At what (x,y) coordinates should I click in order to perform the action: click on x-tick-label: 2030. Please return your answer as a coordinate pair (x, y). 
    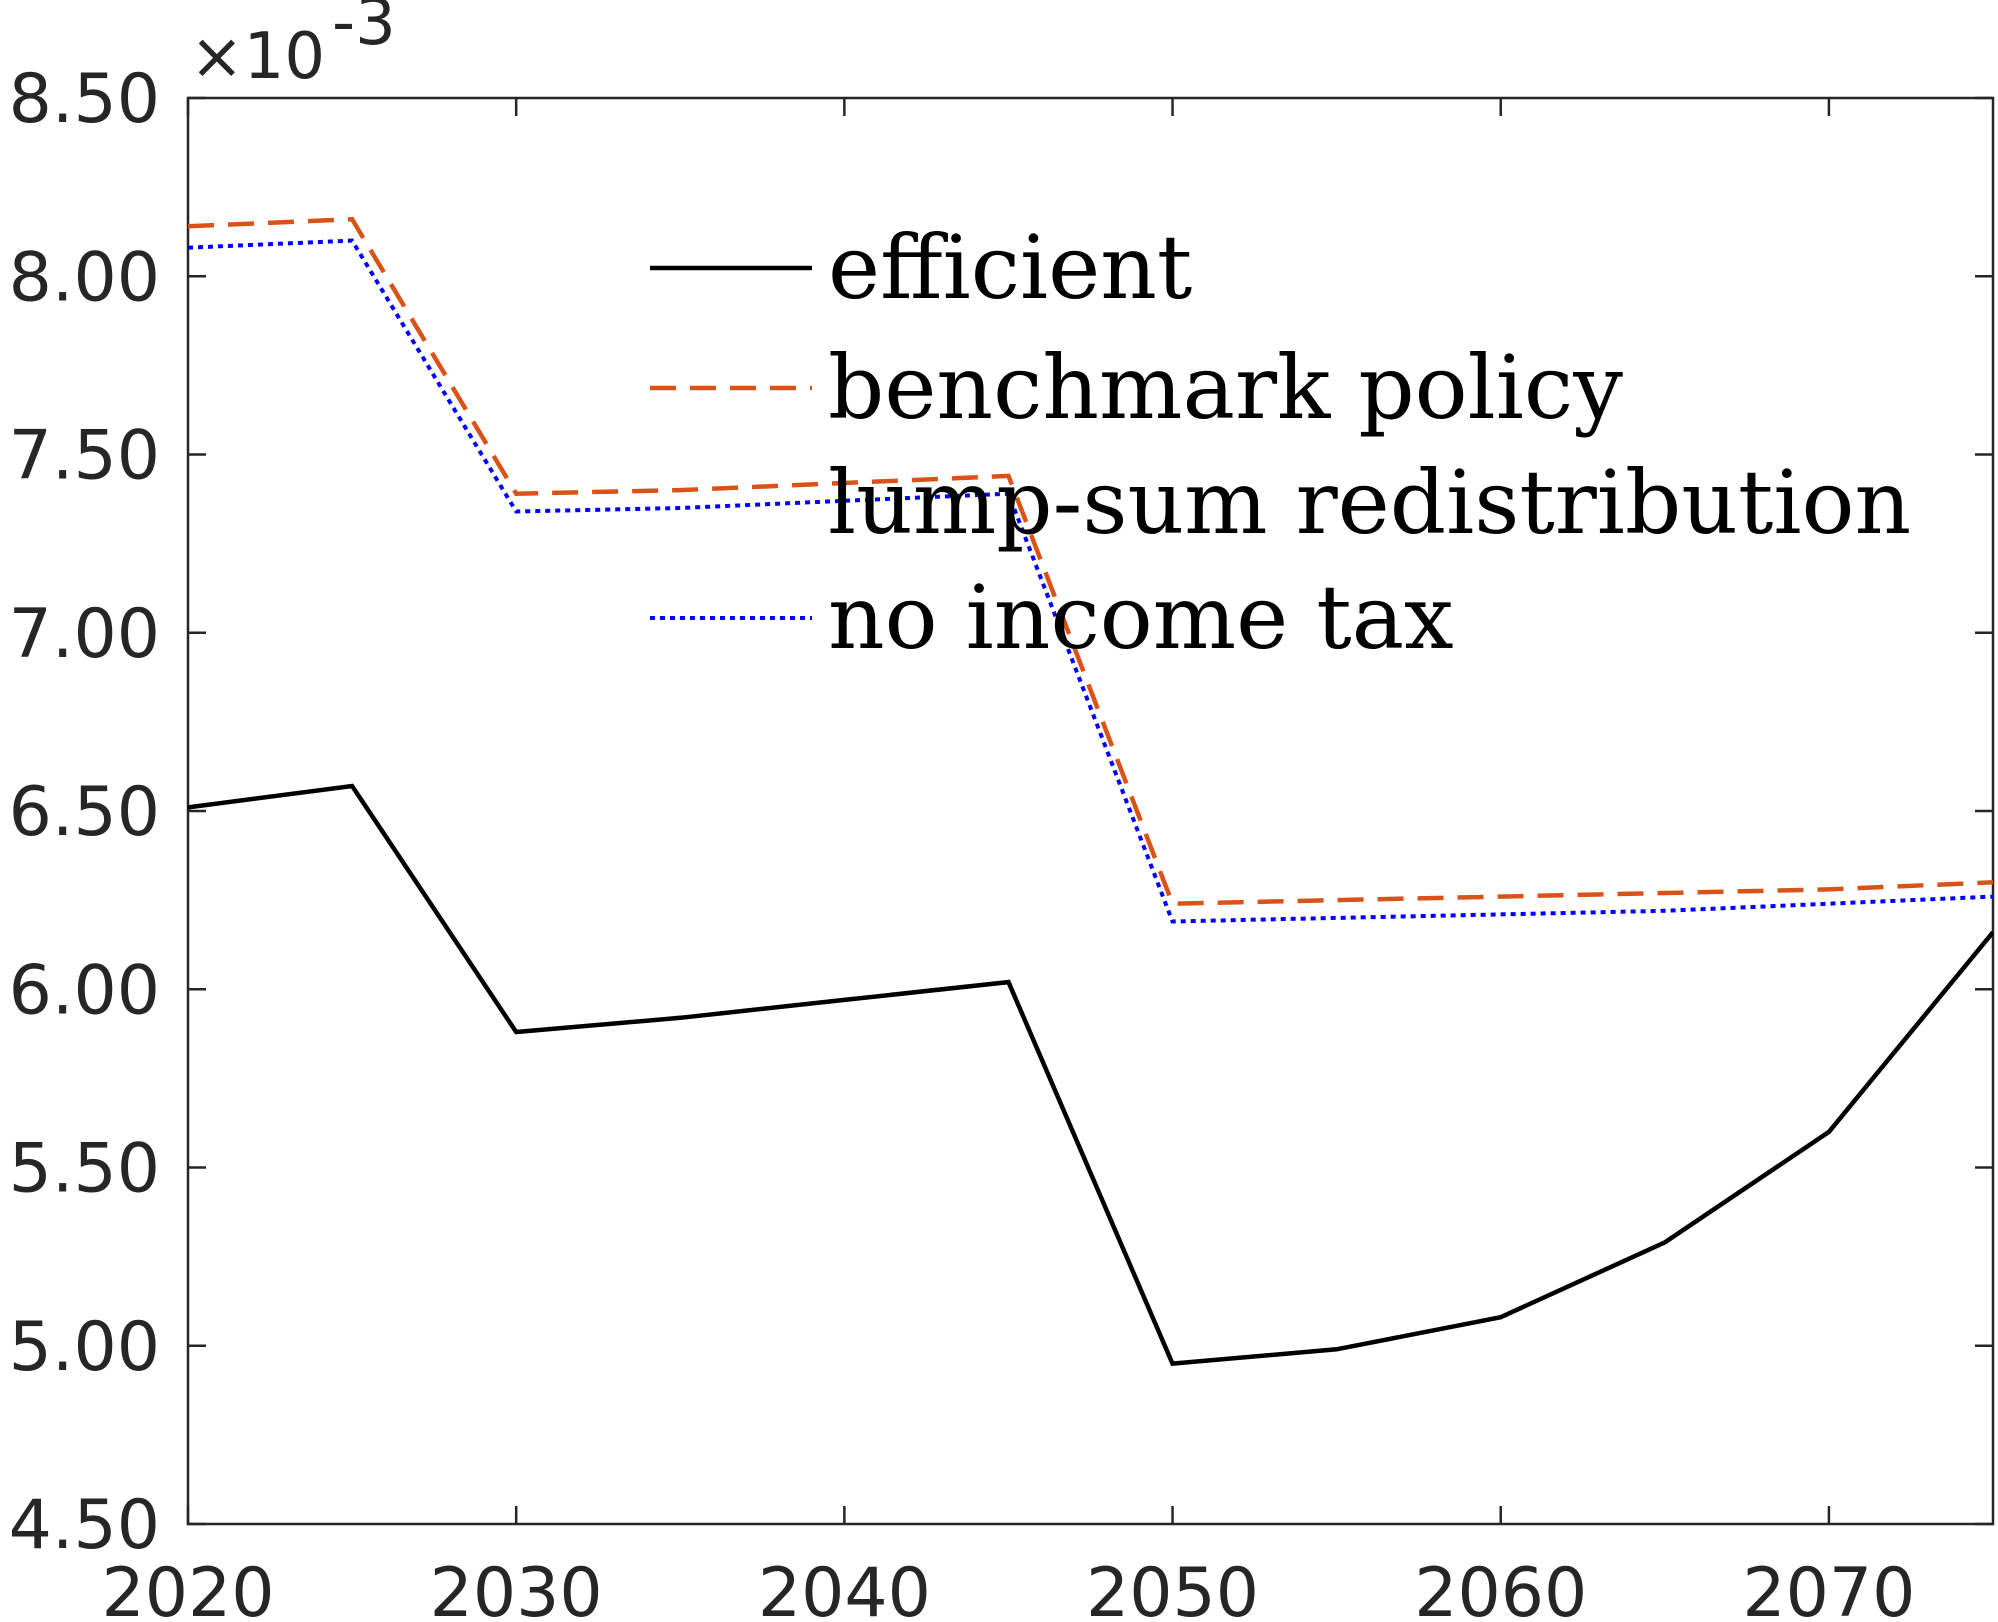
    Looking at the image, I should click on (516, 1588).